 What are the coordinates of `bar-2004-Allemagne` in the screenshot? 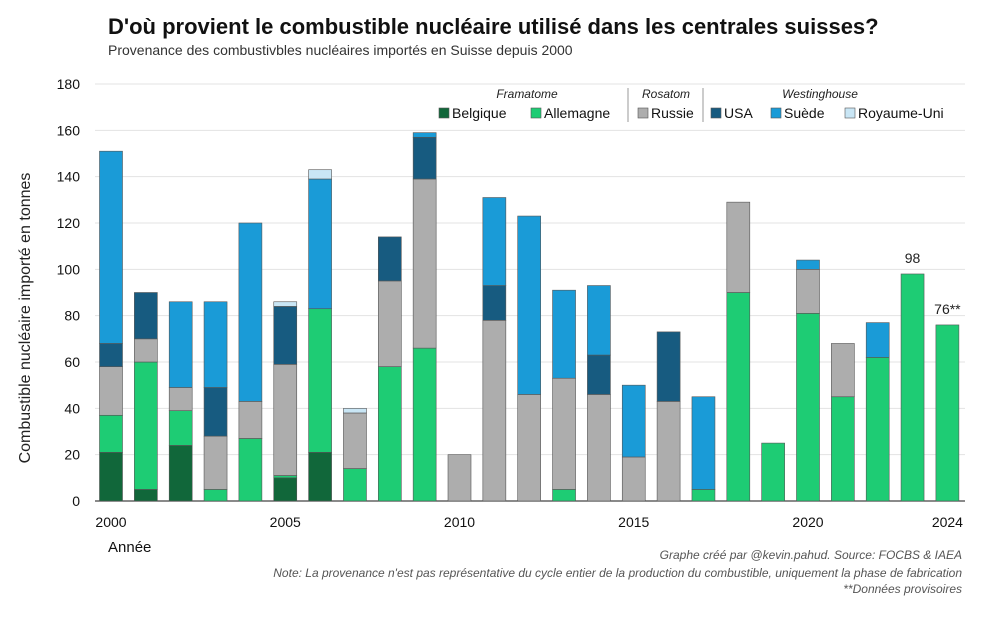 It's located at (250, 470).